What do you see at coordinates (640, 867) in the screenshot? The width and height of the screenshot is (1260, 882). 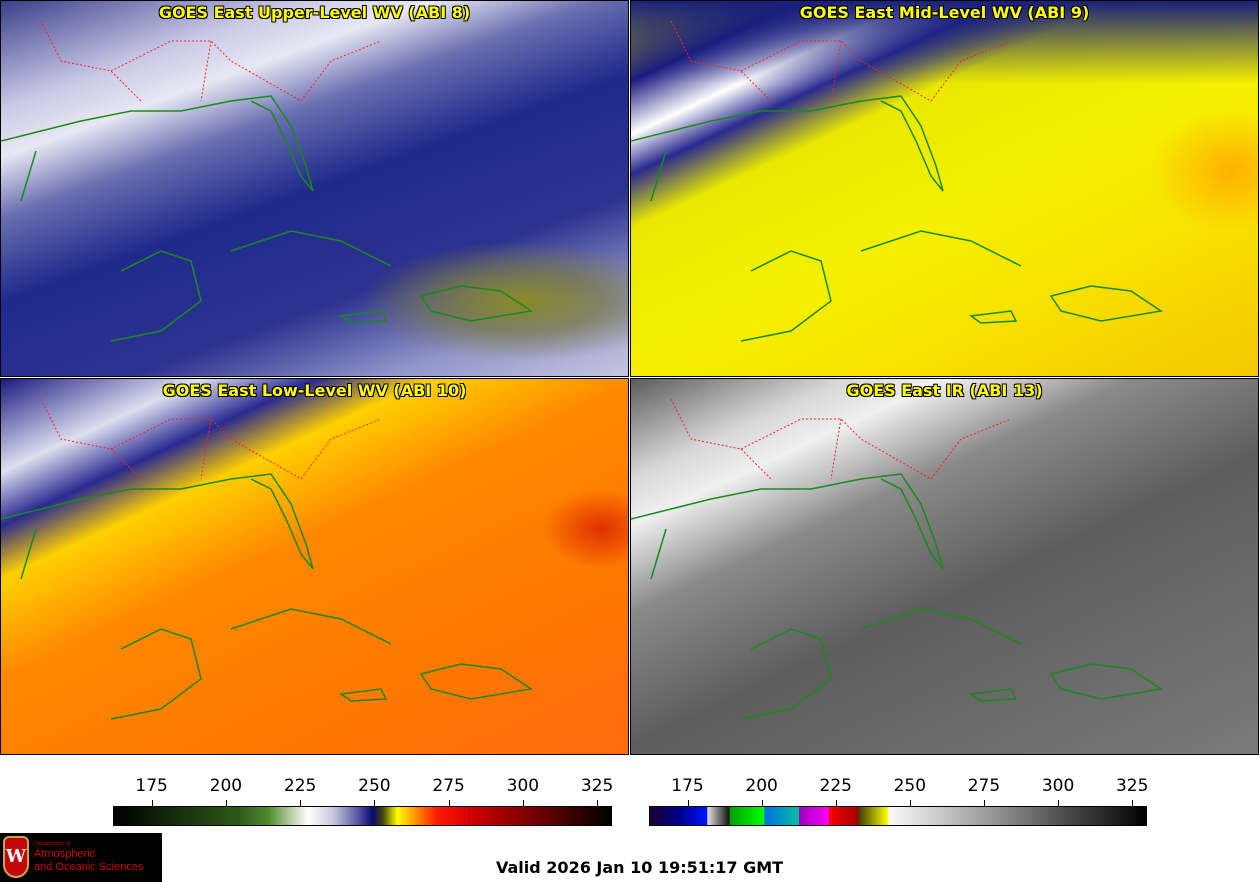 I see `valid-time: Valid 2026 Jan 10 19:51:17 GMT` at bounding box center [640, 867].